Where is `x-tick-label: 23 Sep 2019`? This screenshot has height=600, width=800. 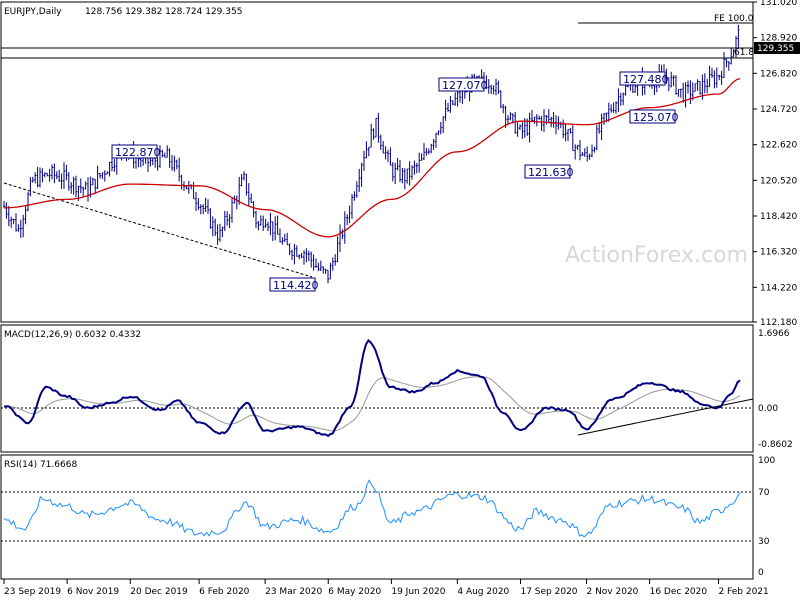 x-tick-label: 23 Sep 2019 is located at coordinates (32, 592).